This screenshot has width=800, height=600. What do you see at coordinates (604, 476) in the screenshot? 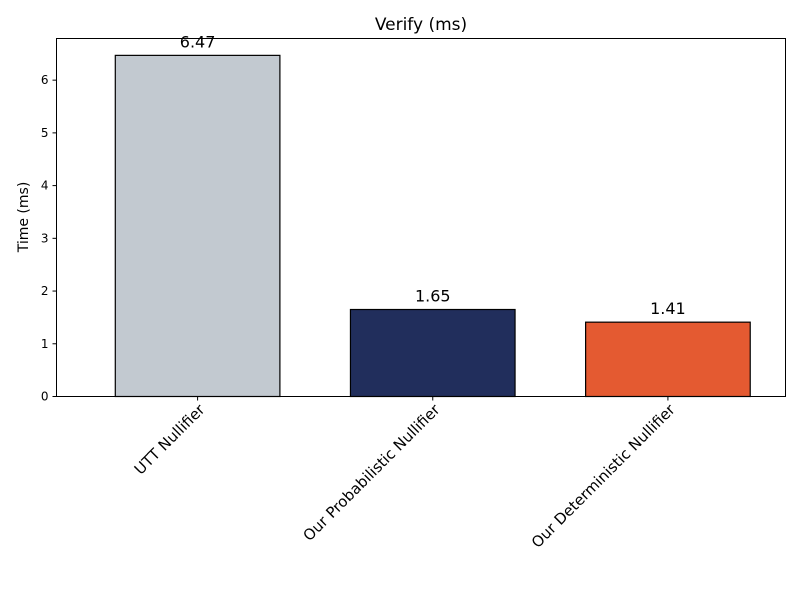
I see `x-category-label: Our Deterministic Nullifier` at bounding box center [604, 476].